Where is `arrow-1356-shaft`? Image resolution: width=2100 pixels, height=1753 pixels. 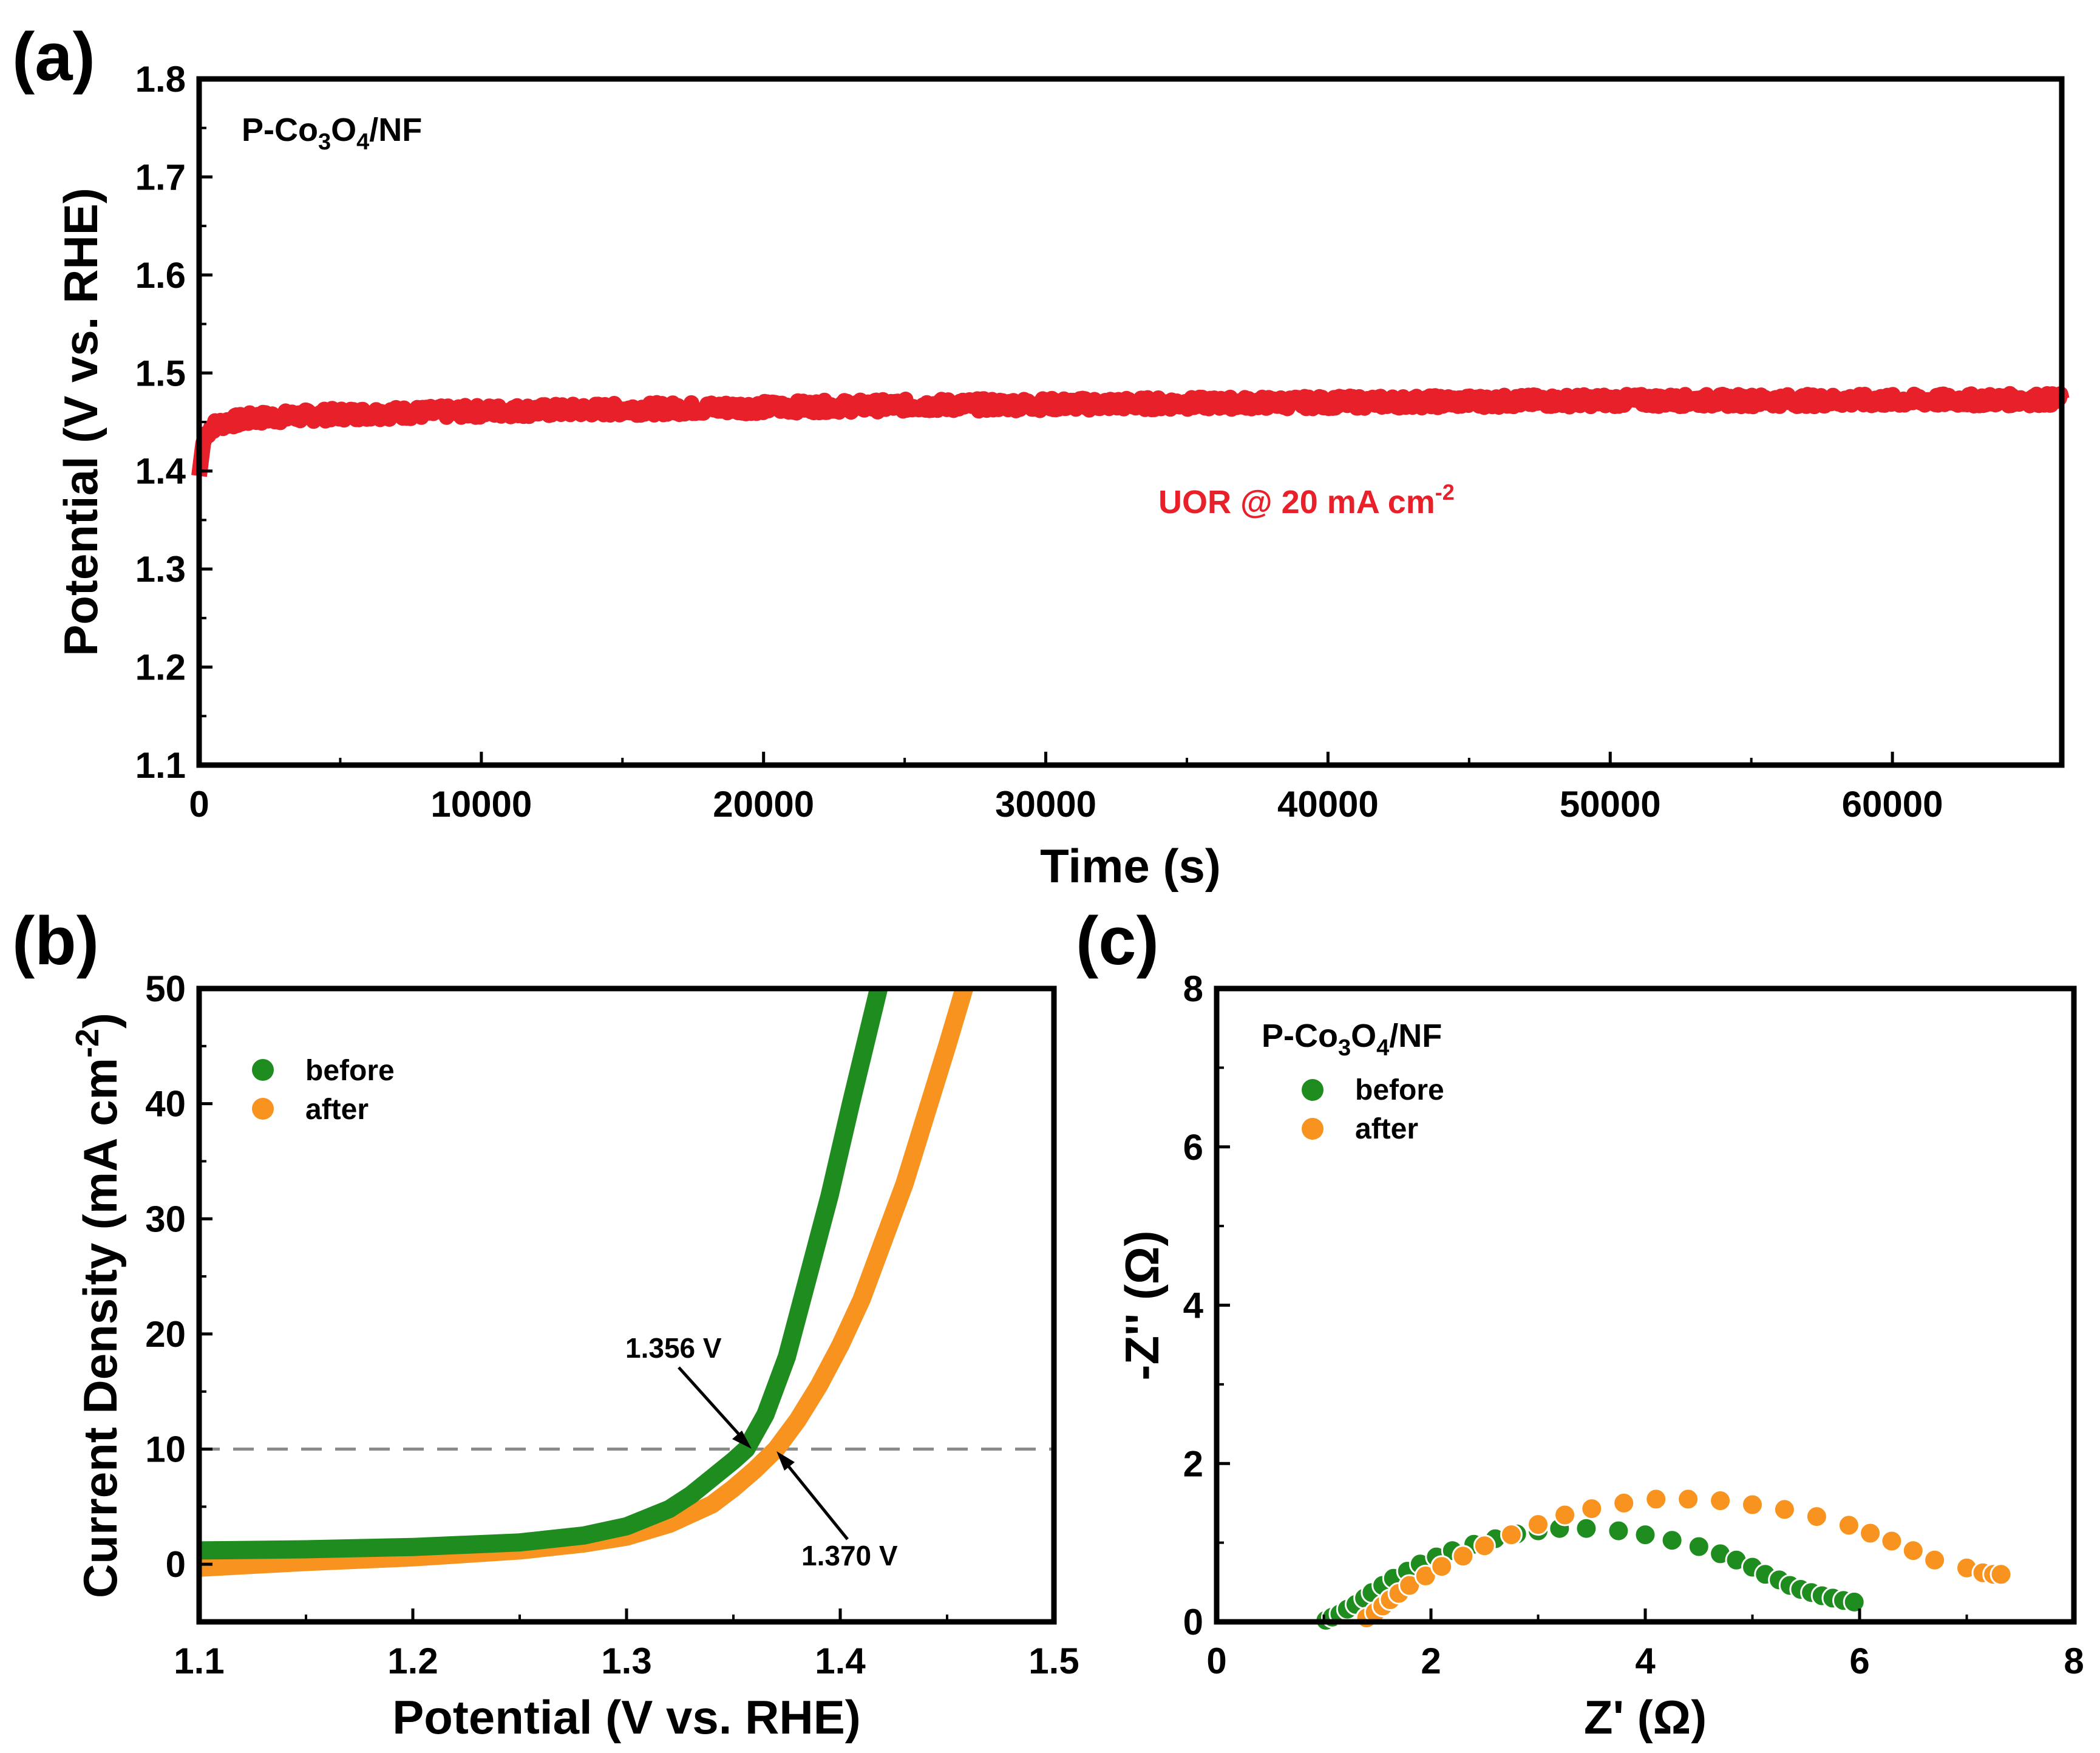 arrow-1356-shaft is located at coordinates (712, 1404).